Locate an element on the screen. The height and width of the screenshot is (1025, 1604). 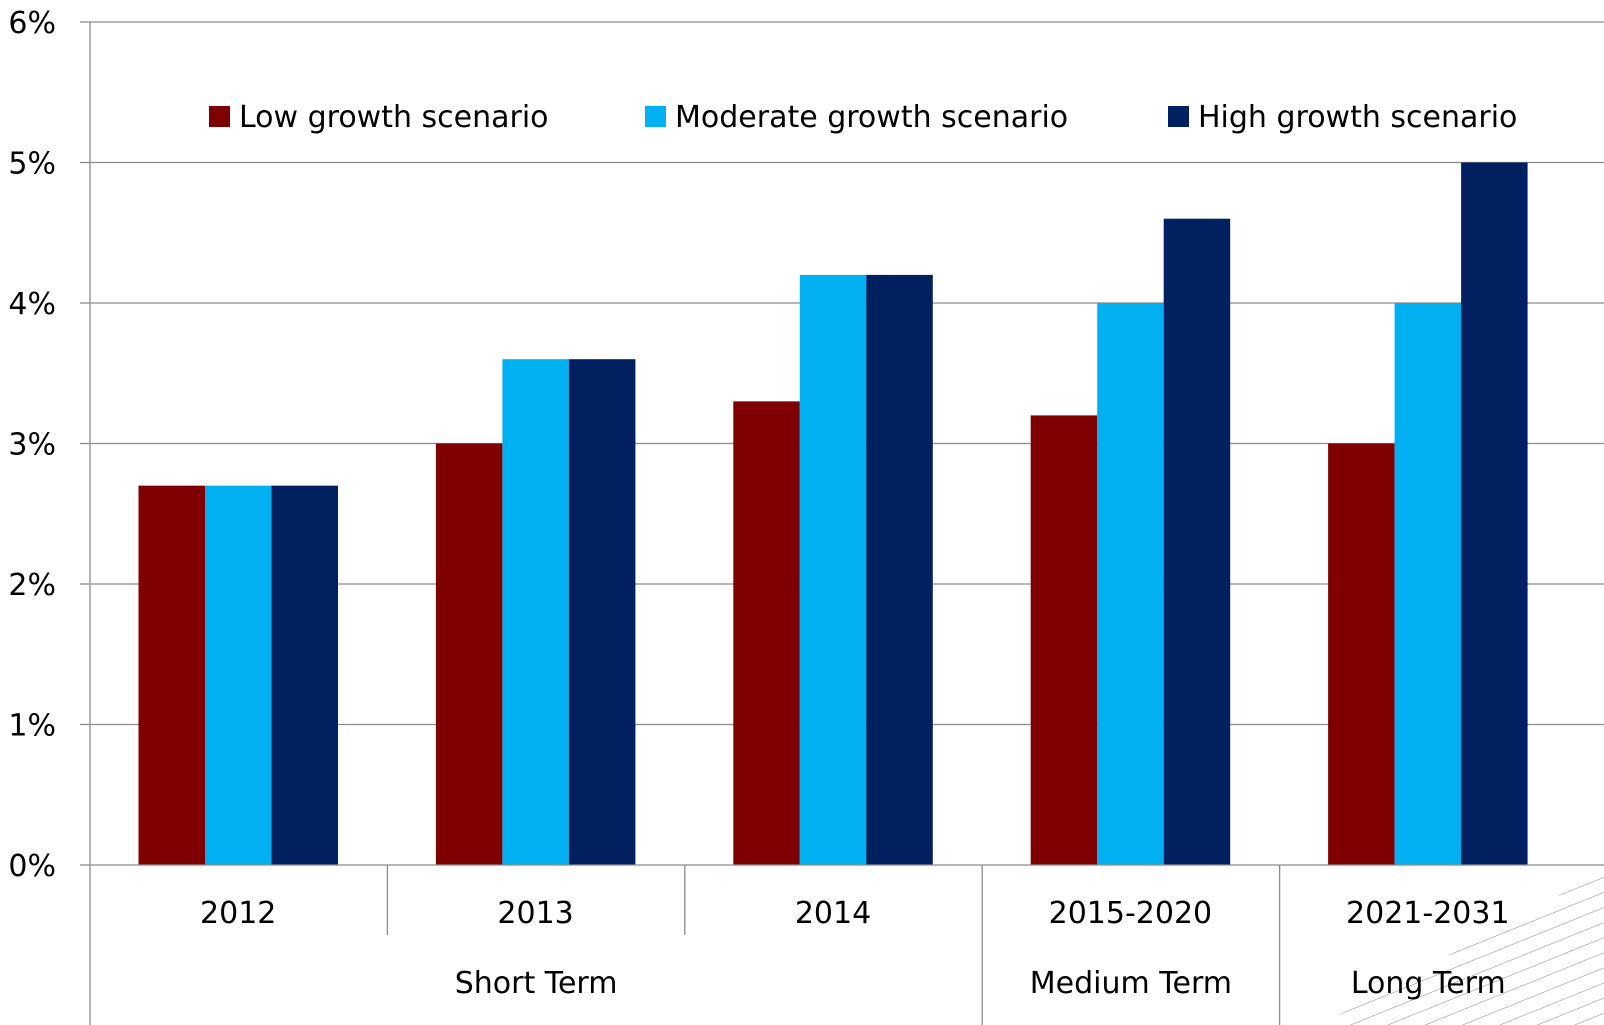
x-tick-label-2015-2020: 2015-2020 is located at coordinates (1131, 913).